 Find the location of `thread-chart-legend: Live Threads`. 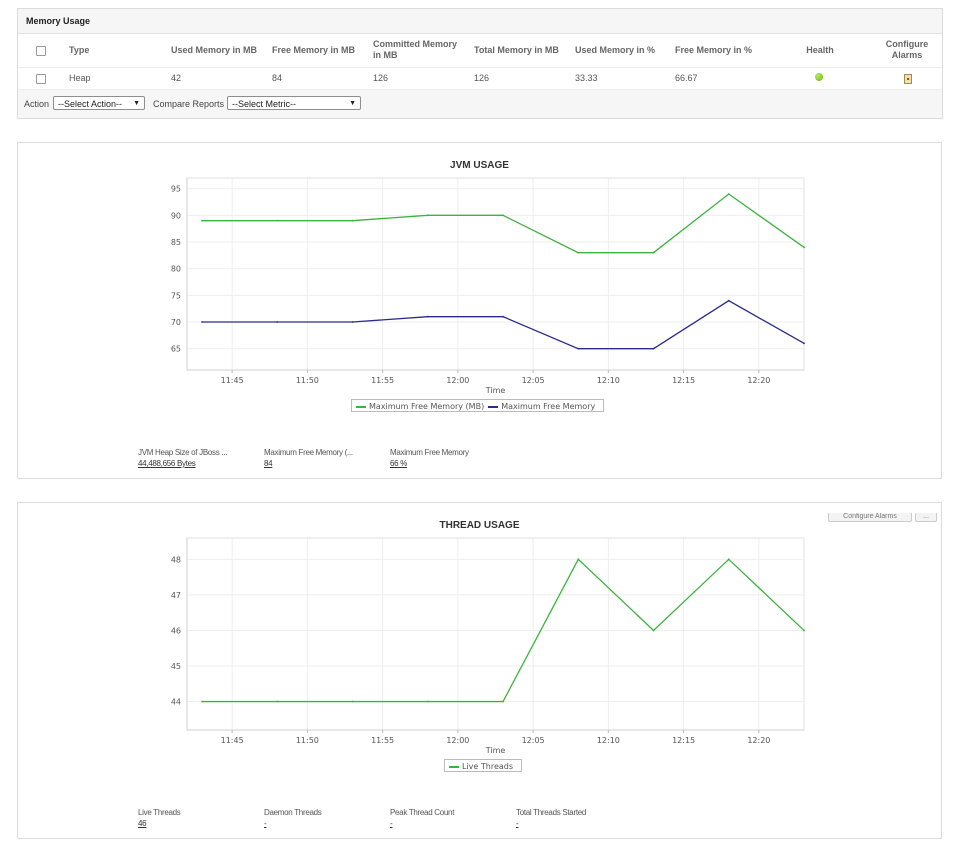

thread-chart-legend: Live Threads is located at coordinates (483, 766).